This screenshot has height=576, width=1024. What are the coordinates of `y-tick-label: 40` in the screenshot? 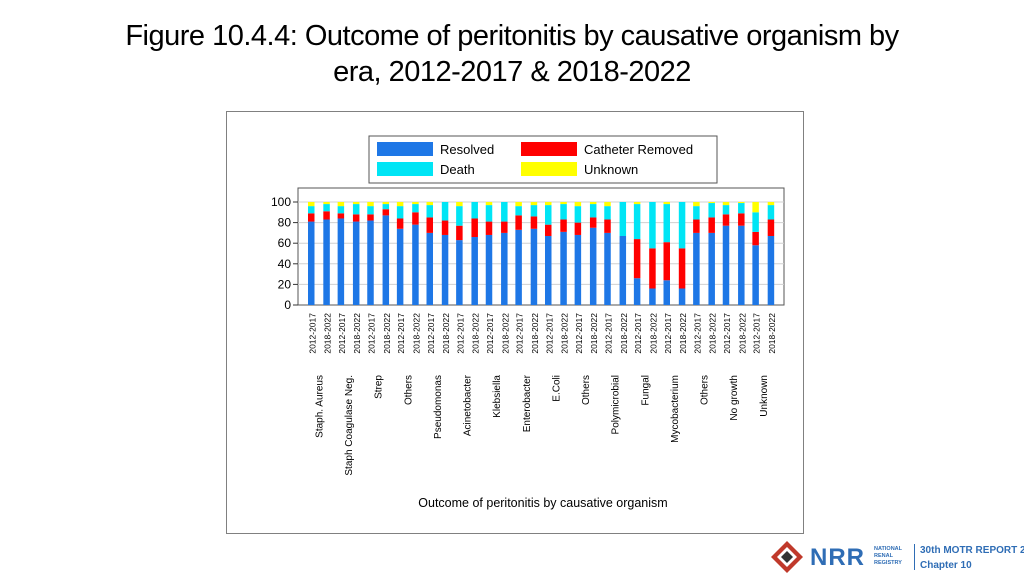 It's located at (285, 264).